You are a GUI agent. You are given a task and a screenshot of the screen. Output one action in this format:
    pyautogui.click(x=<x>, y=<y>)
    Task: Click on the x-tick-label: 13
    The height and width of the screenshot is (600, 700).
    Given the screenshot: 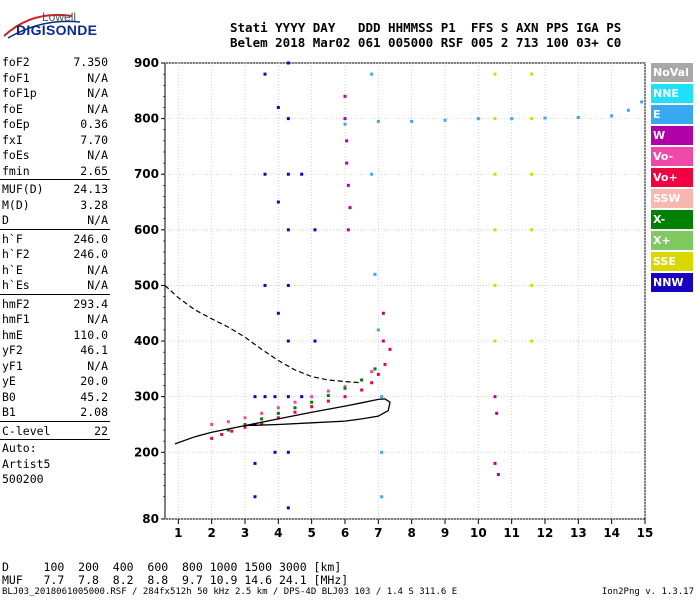 What is the action you would take?
    pyautogui.click(x=578, y=533)
    